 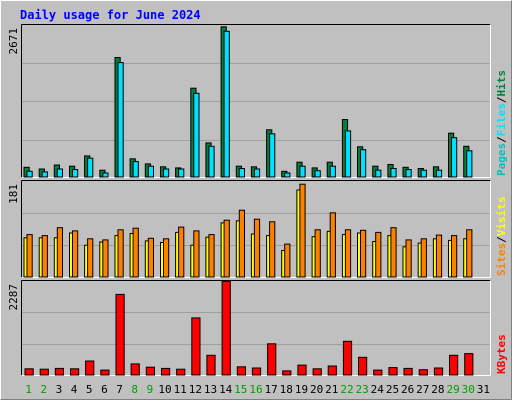 I want to click on day-label-15: 15, so click(x=240, y=389).